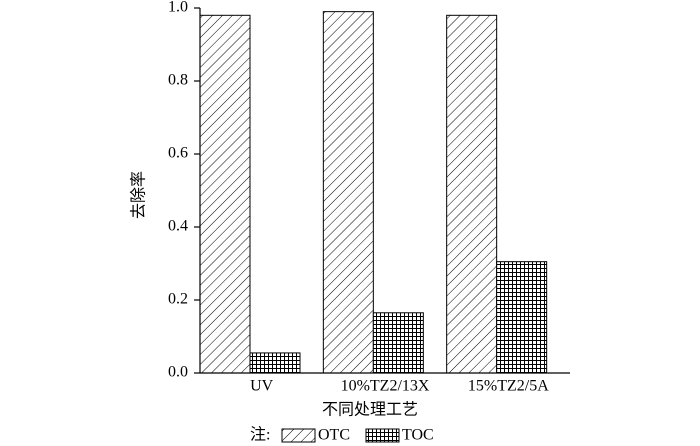 The width and height of the screenshot is (700, 446). I want to click on y-tick-label: 0.8, so click(178, 80).